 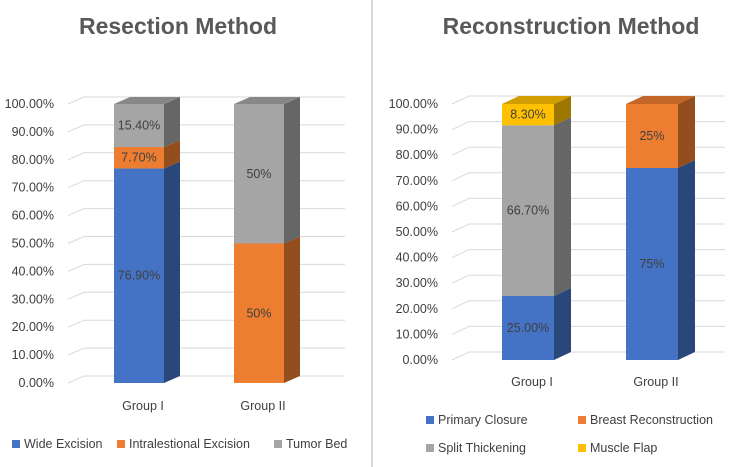 I want to click on bar-segment-split-thickening, so click(x=536, y=206).